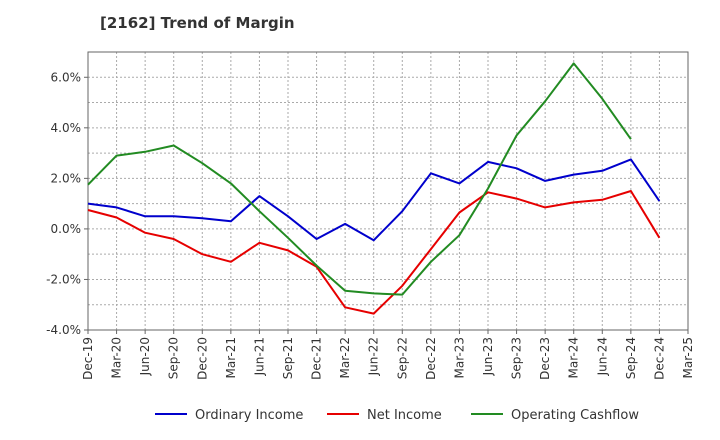  What do you see at coordinates (631, 358) in the screenshot?
I see `x-tick-label: Sep-24` at bounding box center [631, 358].